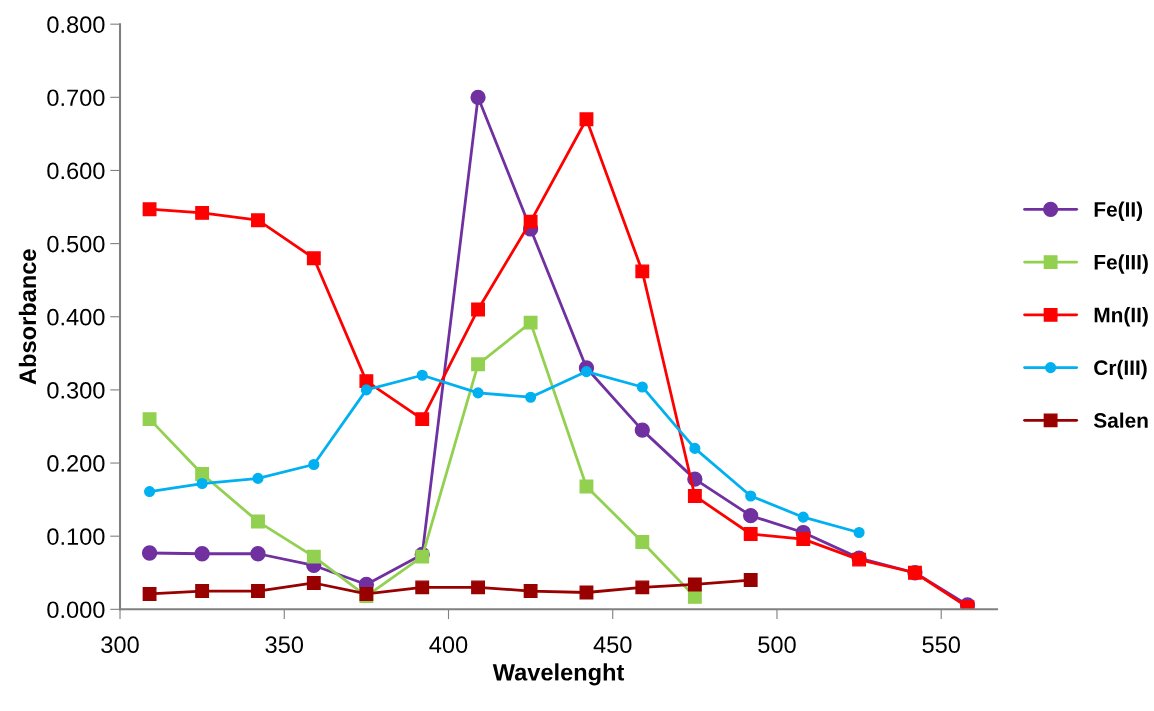  Describe the element at coordinates (1120, 420) in the screenshot. I see `legend-label: Salen` at that location.